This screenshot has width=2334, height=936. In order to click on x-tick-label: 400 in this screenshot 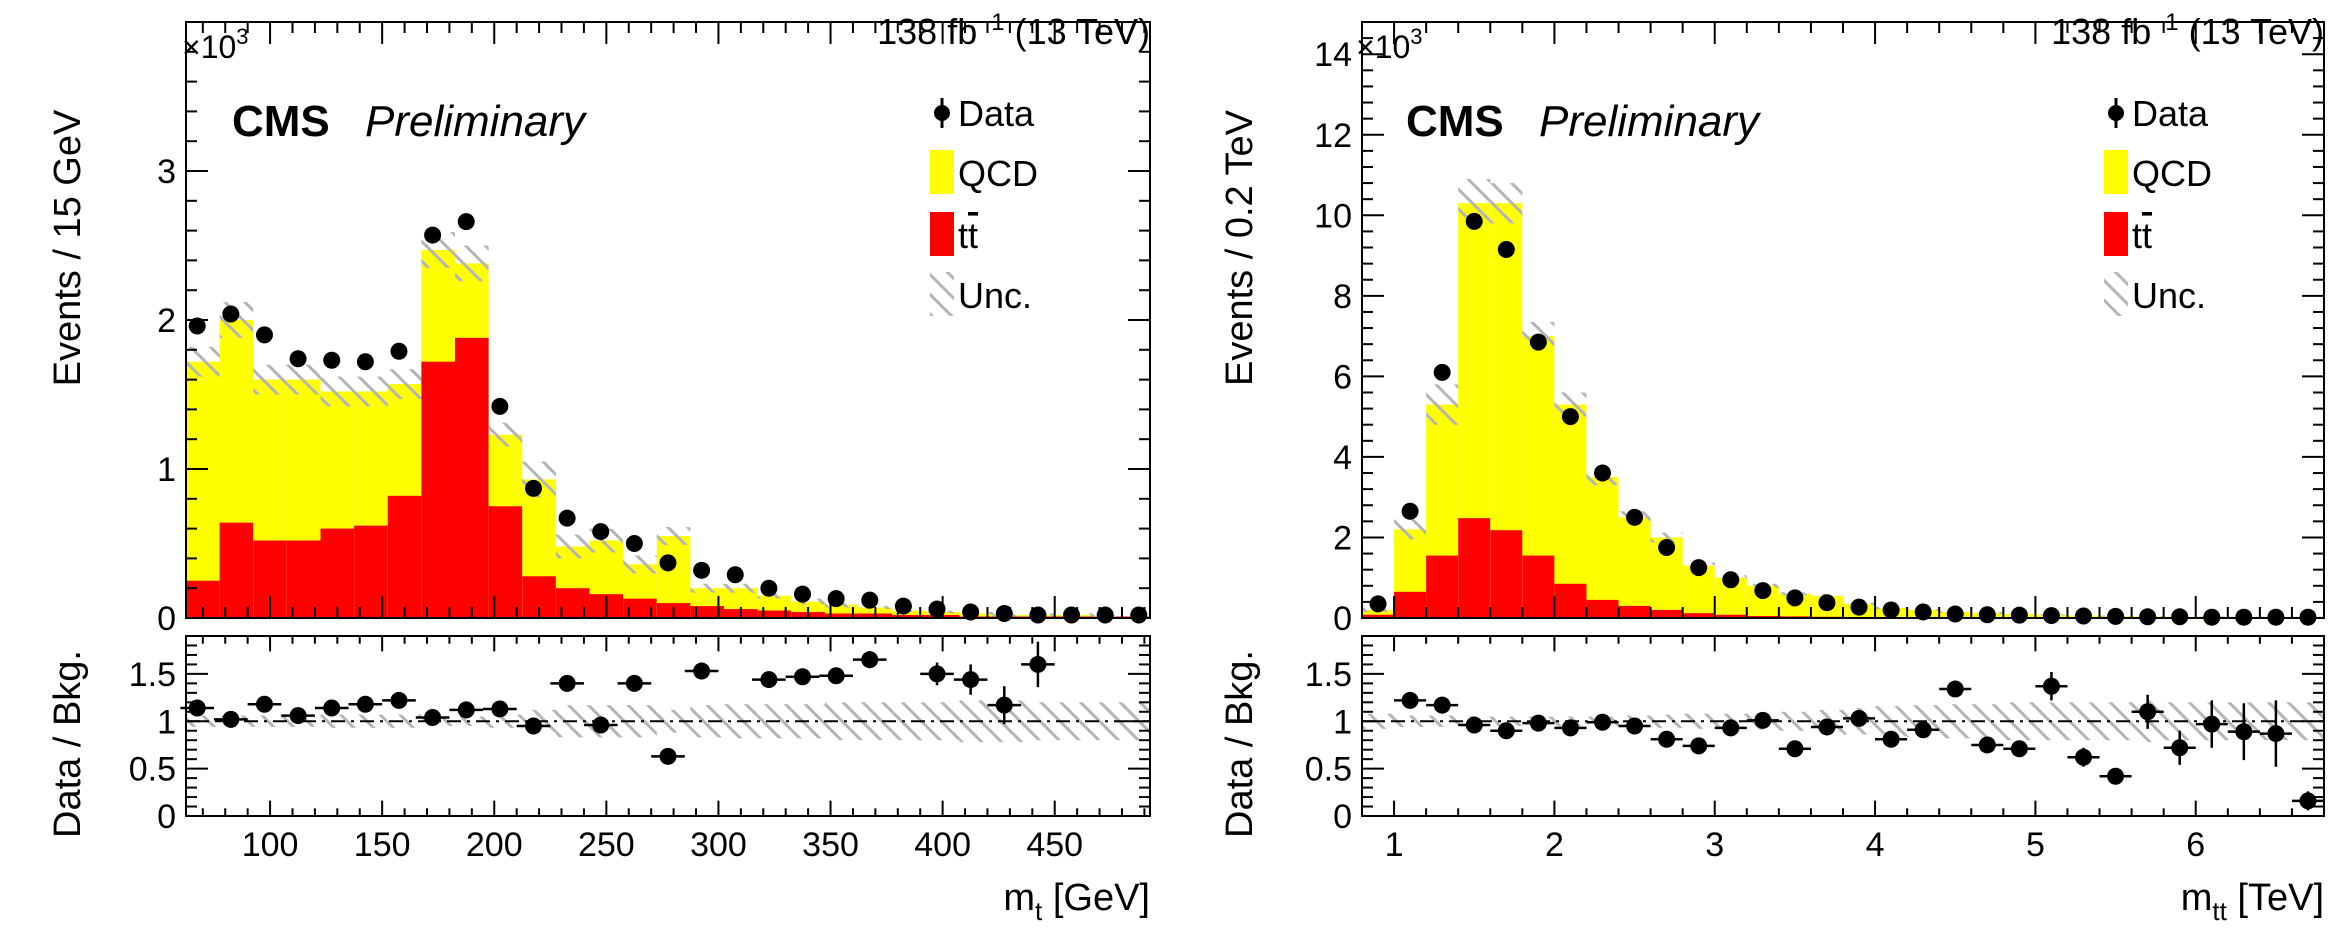, I will do `click(942, 845)`.